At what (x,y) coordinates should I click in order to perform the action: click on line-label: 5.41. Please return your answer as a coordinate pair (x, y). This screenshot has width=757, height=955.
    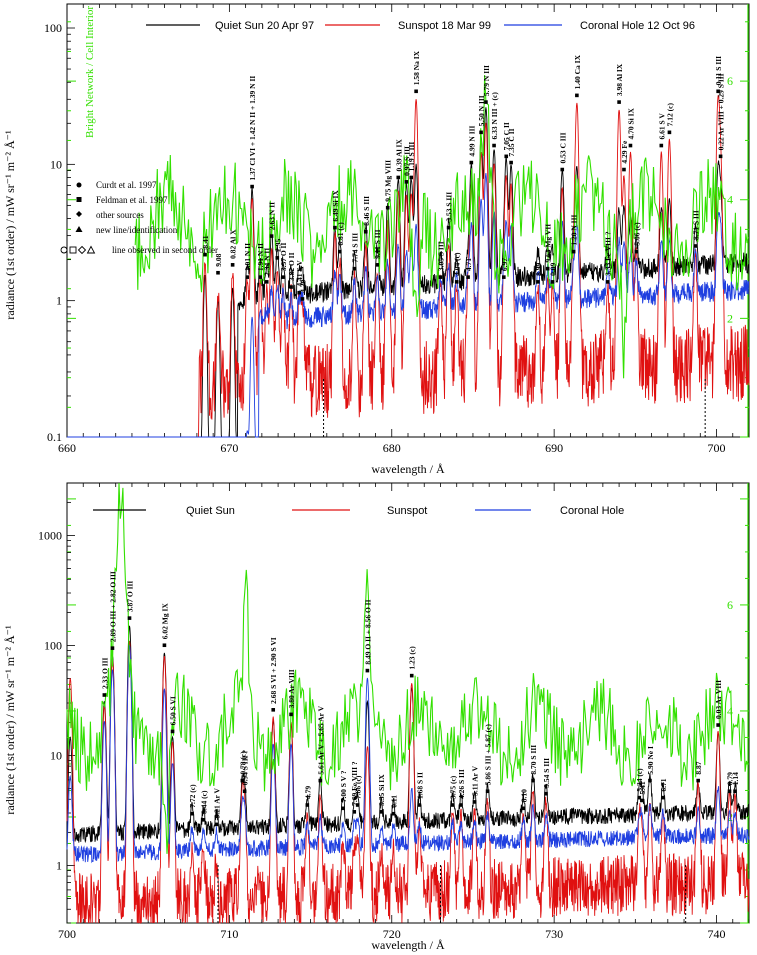
    Looking at the image, I should click on (642, 787).